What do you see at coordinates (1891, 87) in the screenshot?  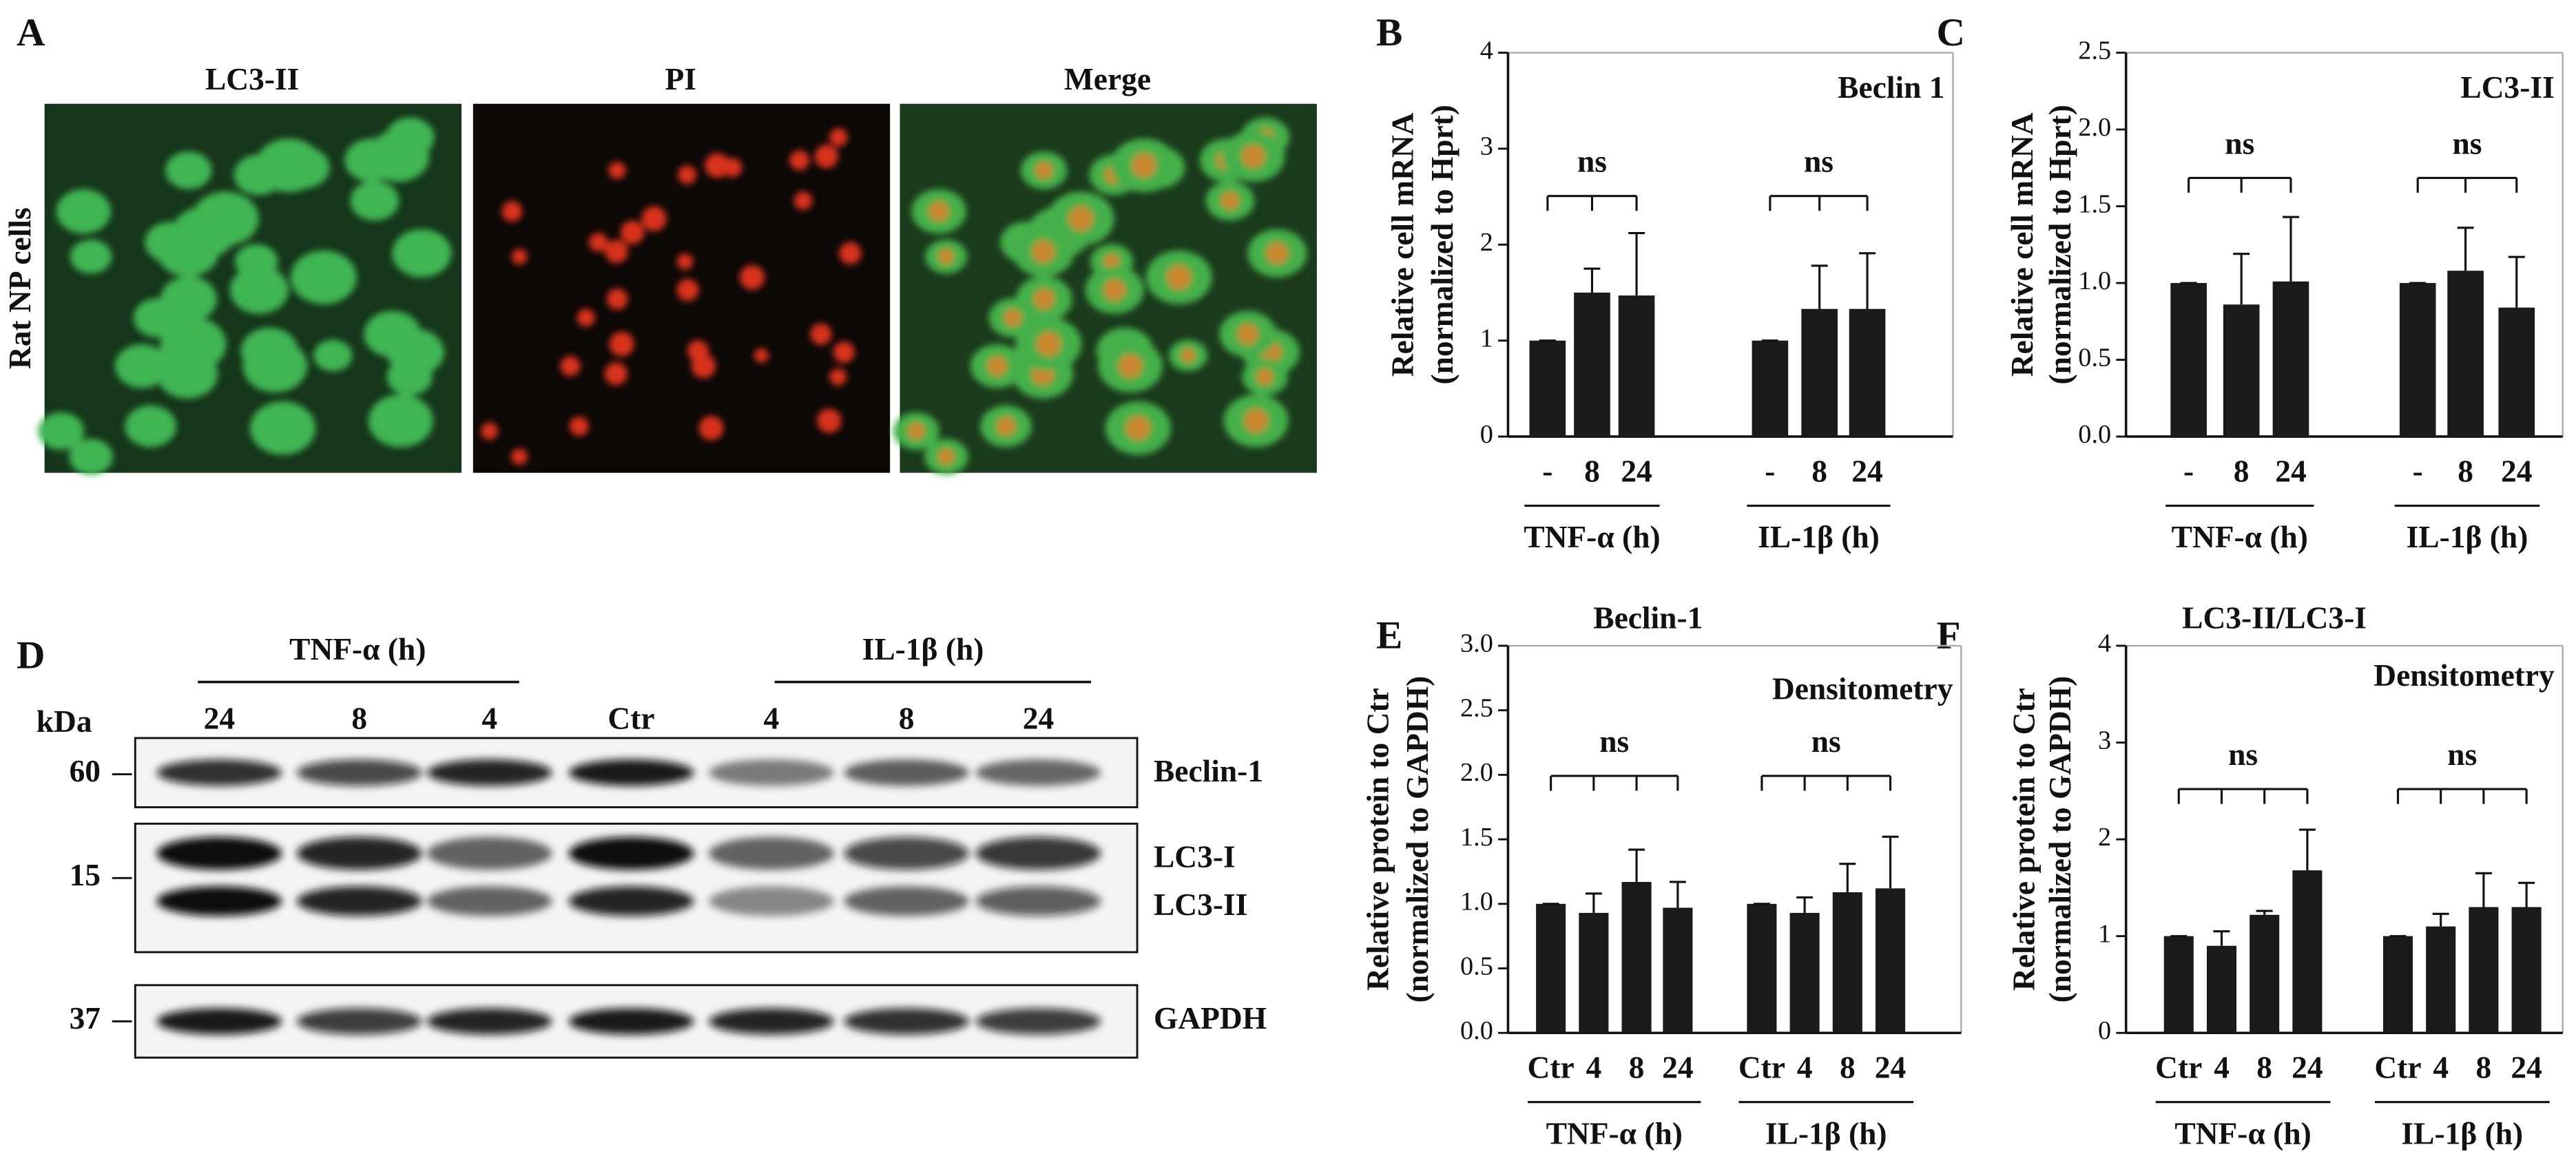 I see `annotation: Beclin 1` at bounding box center [1891, 87].